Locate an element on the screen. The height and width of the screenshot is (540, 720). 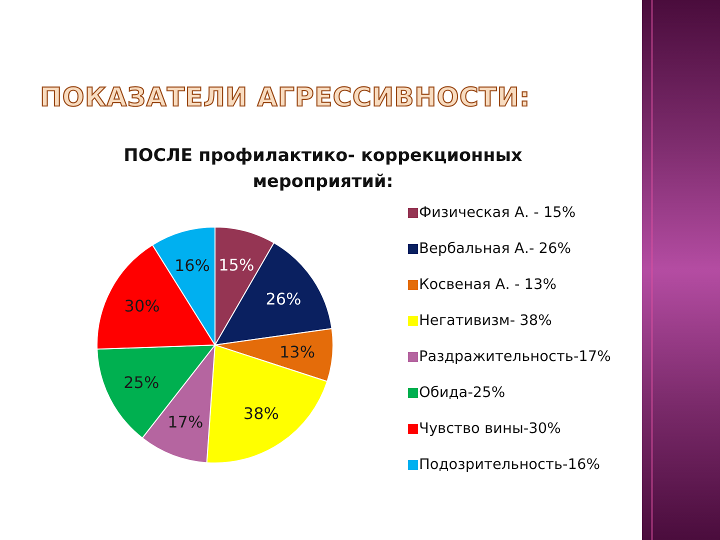
legend-label: Вербальная А.- 26% is located at coordinates (495, 249).